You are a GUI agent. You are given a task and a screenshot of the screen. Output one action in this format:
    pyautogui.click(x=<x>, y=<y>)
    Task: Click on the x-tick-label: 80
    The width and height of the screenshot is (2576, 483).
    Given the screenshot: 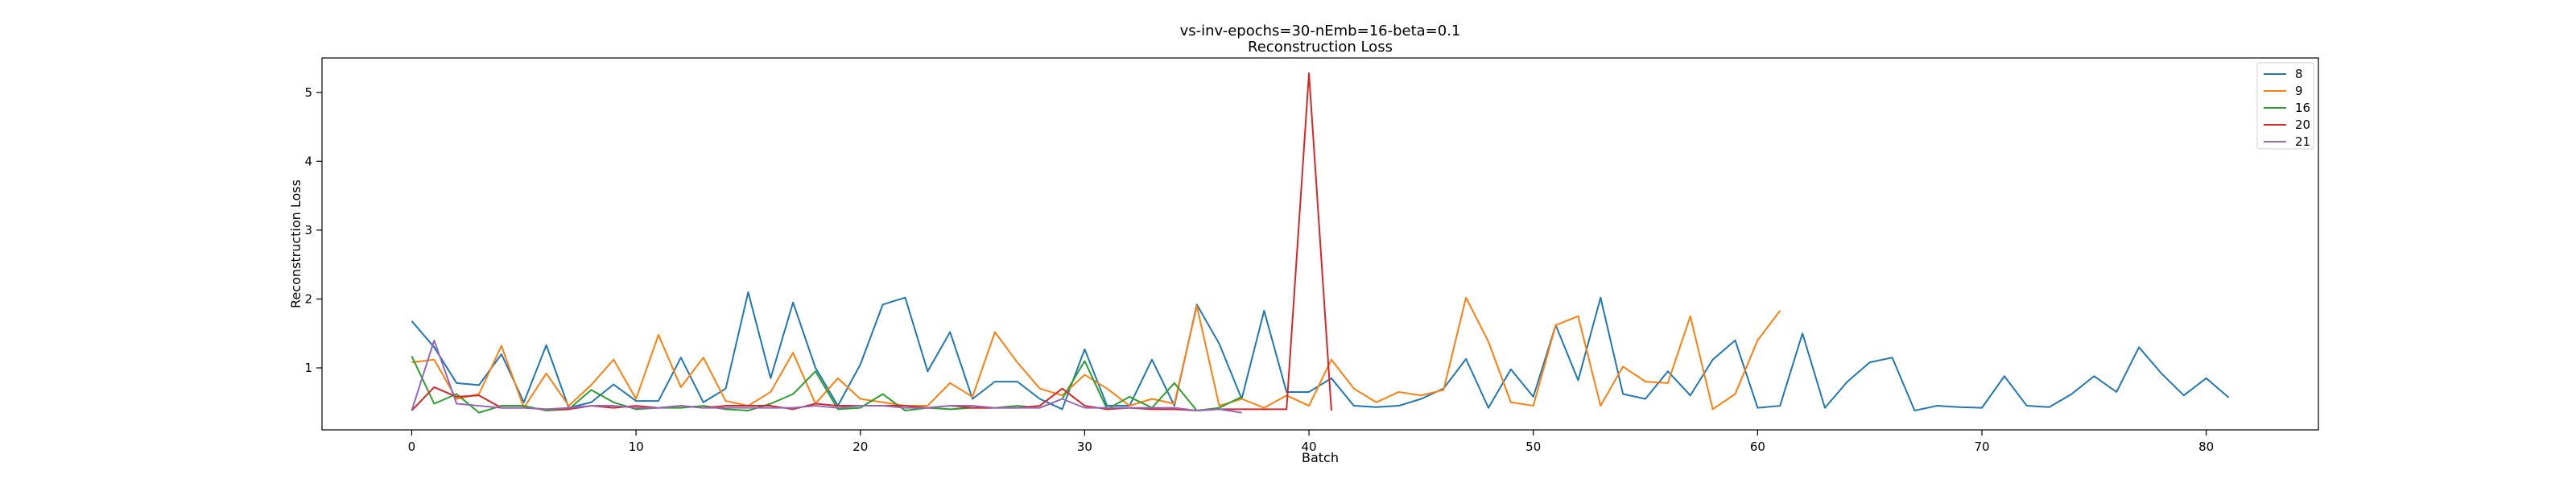 What is the action you would take?
    pyautogui.click(x=2206, y=447)
    